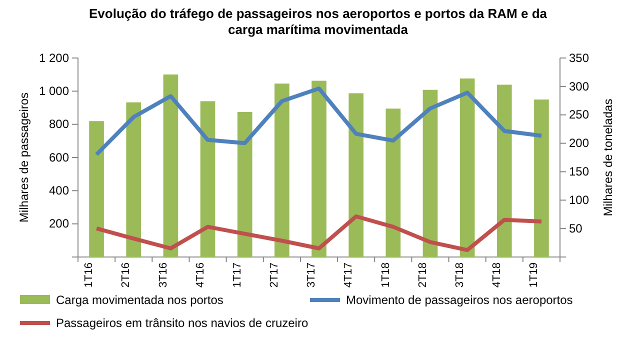 The width and height of the screenshot is (636, 339). What do you see at coordinates (140, 300) in the screenshot?
I see `legend-label: Carga movimentada nos portos` at bounding box center [140, 300].